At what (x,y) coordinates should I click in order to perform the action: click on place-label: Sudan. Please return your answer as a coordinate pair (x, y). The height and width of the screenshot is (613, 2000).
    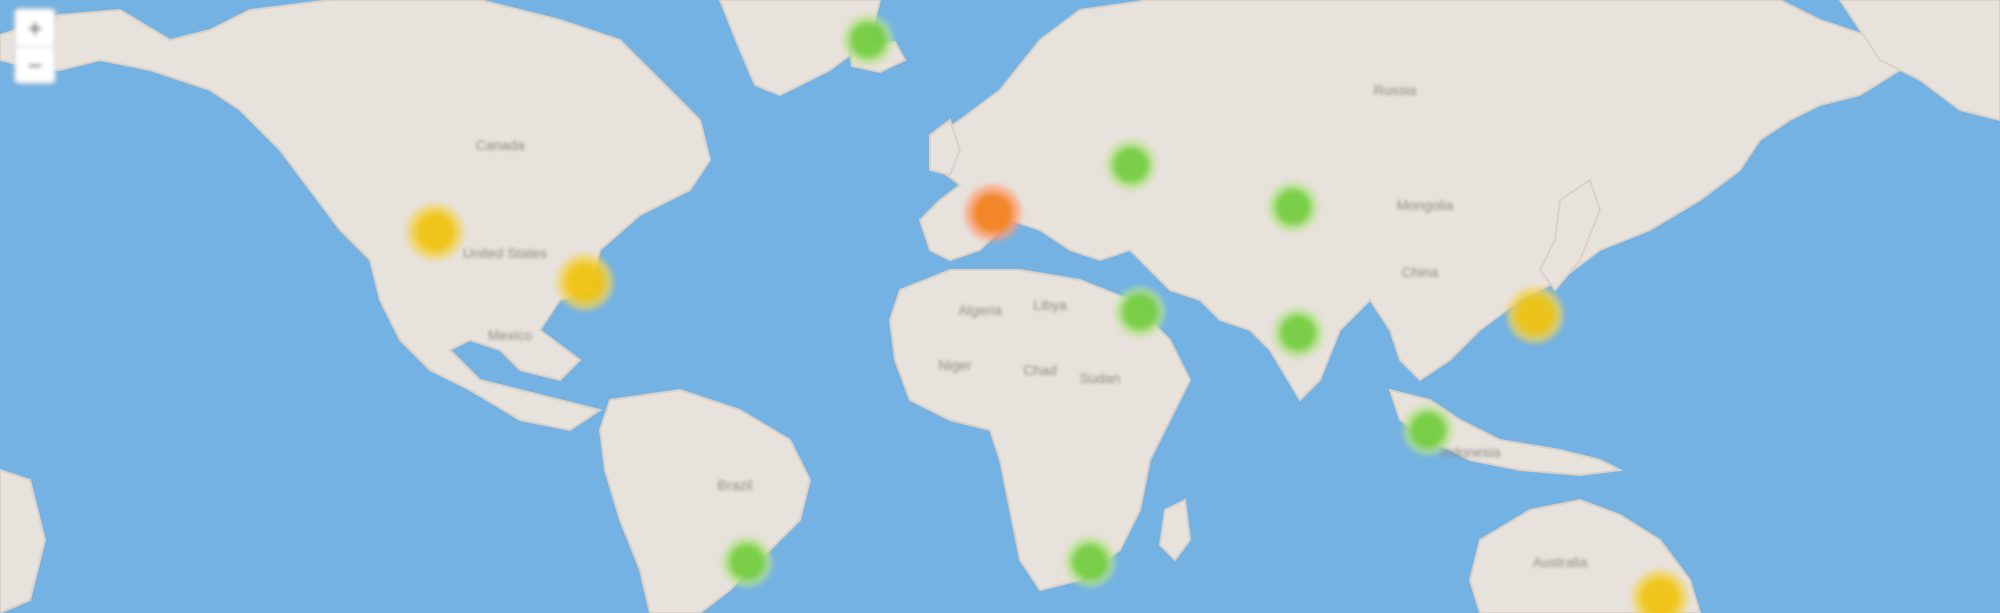
    Looking at the image, I should click on (1100, 378).